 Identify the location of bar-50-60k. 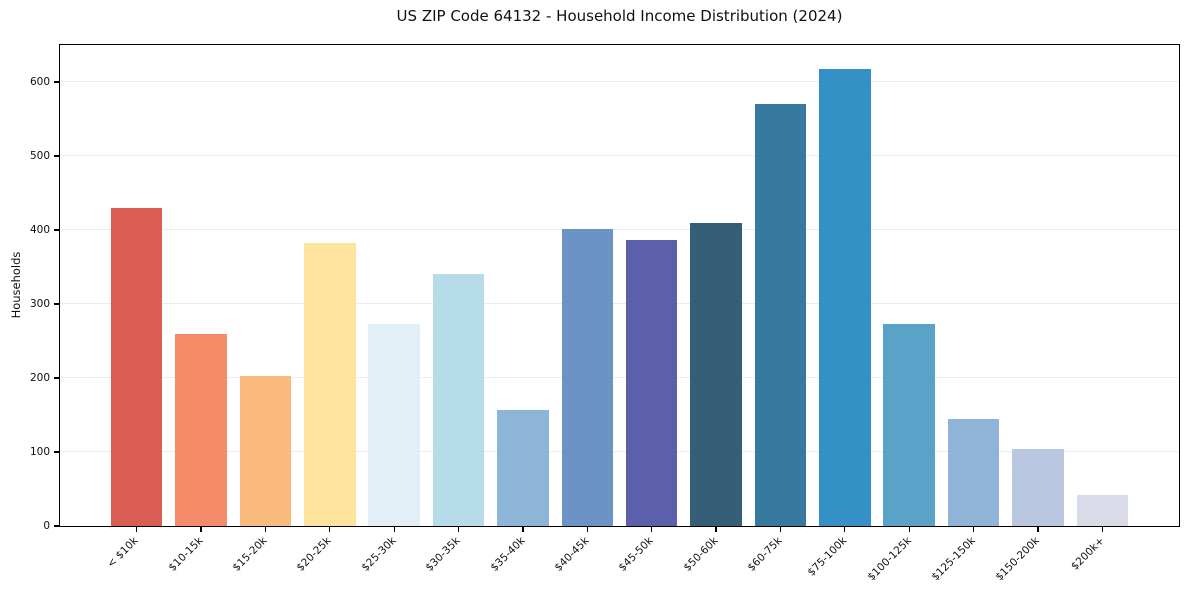
(716, 374).